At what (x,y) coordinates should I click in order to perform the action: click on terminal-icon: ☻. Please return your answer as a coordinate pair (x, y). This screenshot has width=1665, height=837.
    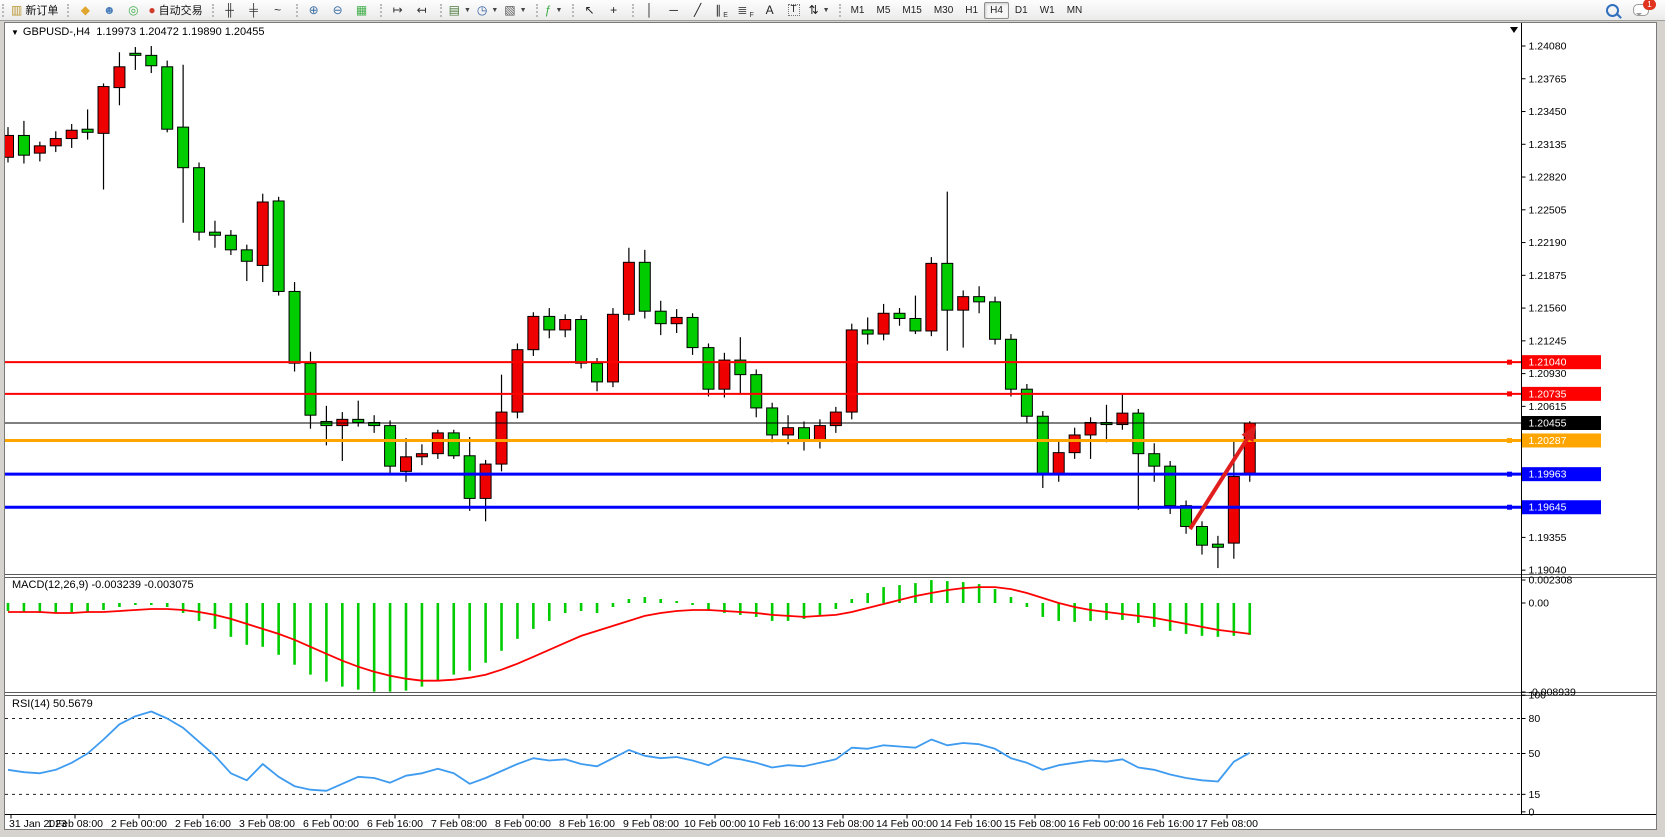
    Looking at the image, I should click on (109, 10).